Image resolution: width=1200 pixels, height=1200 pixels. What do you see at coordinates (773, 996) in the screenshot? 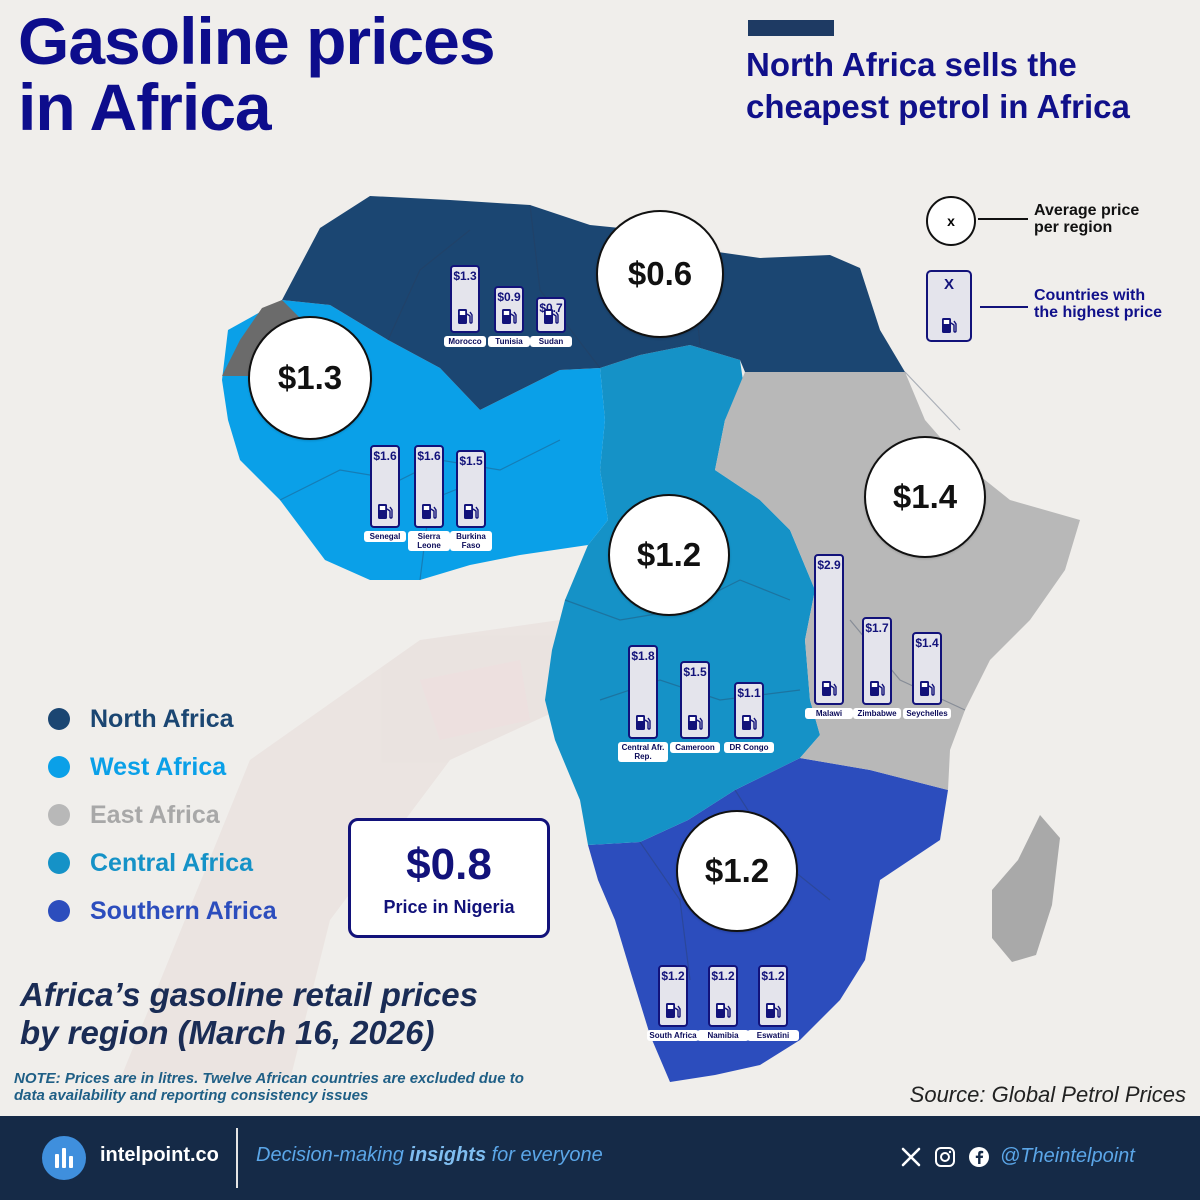
I see `country-bar-eswatini: $1.2` at bounding box center [773, 996].